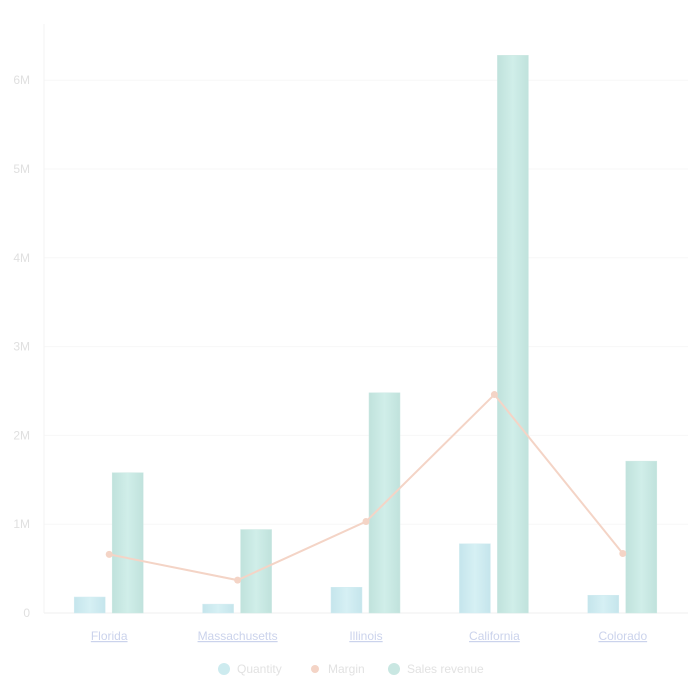 This screenshot has width=700, height=700. I want to click on legend-quantity: Quantity, so click(250, 669).